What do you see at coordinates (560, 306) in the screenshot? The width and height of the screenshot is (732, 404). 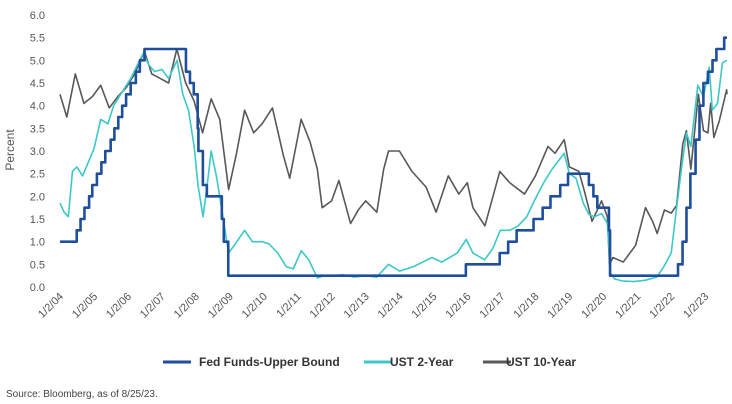 I see `x-tick-label: 1/2/19` at bounding box center [560, 306].